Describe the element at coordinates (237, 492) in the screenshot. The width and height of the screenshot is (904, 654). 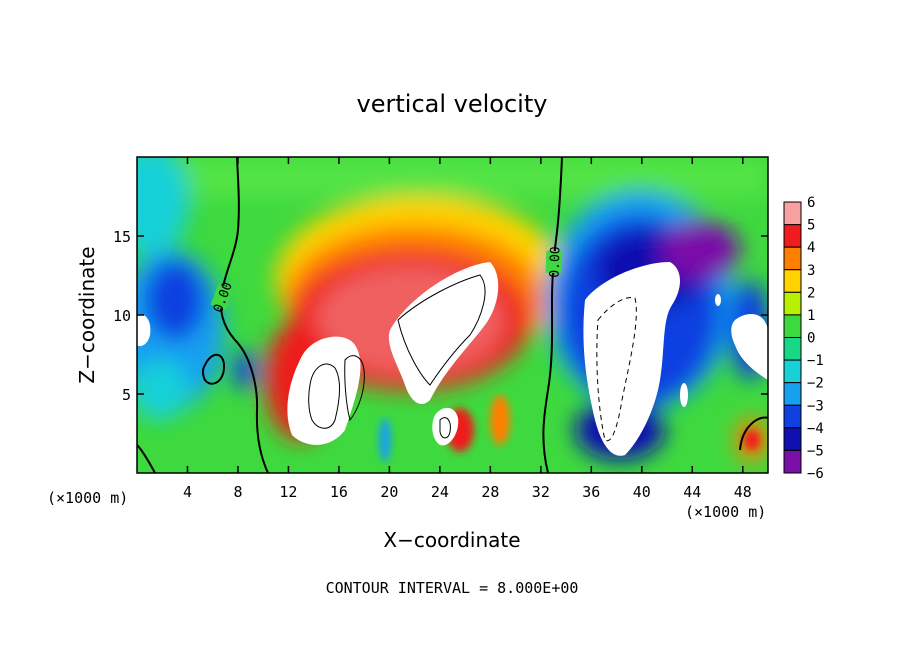
I see `x-tick-label: 8` at that location.